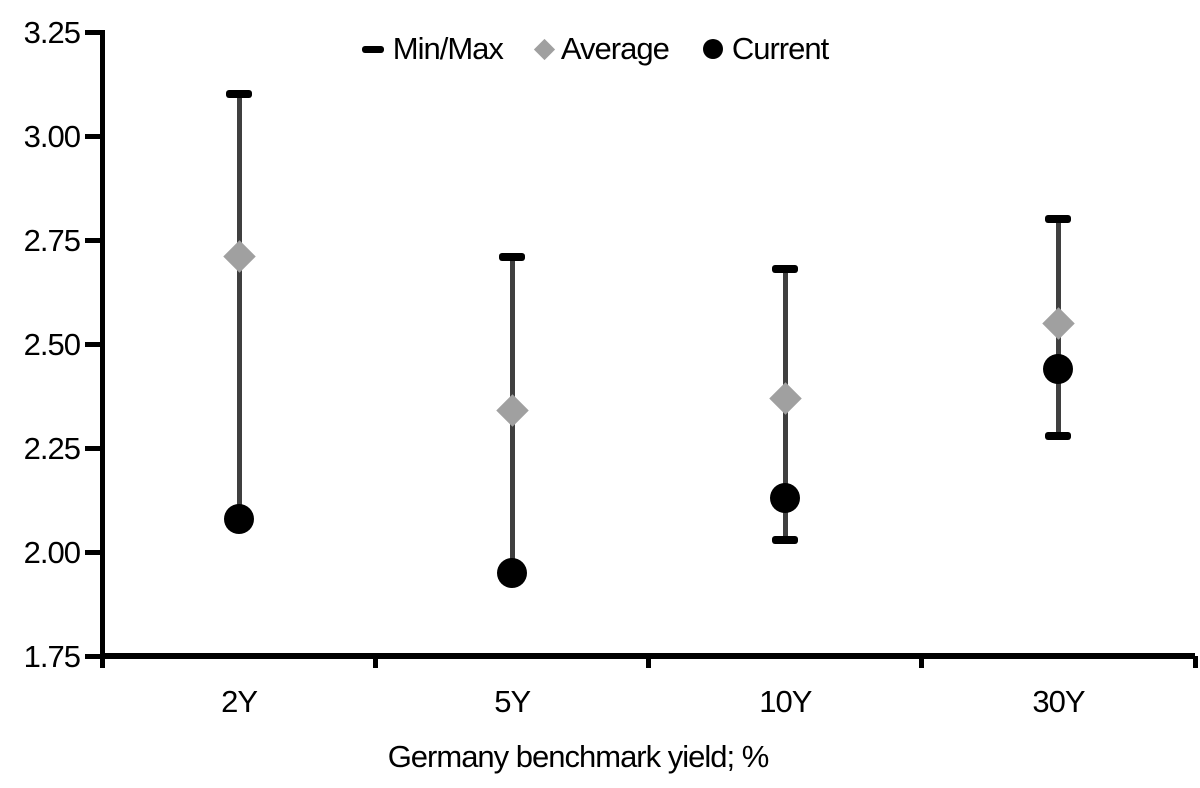 This screenshot has height=788, width=1200. Describe the element at coordinates (448, 48) in the screenshot. I see `legend-label-minmax: Min/Max` at that location.